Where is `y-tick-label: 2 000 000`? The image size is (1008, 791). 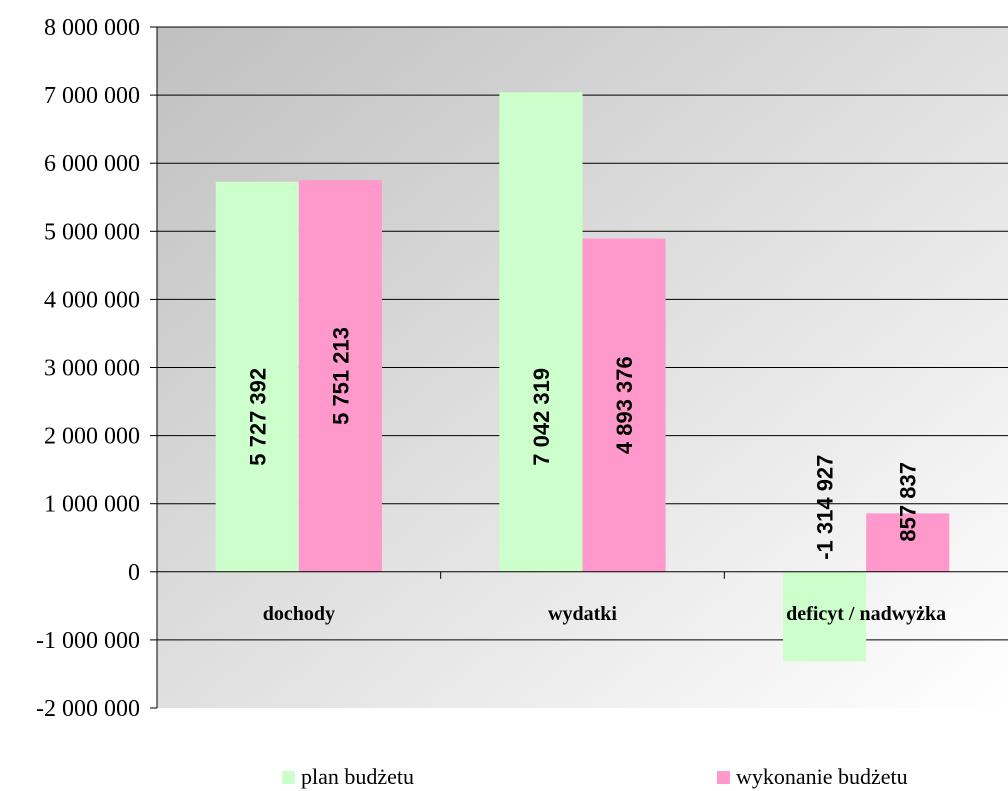 y-tick-label: 2 000 000 is located at coordinates (92, 437).